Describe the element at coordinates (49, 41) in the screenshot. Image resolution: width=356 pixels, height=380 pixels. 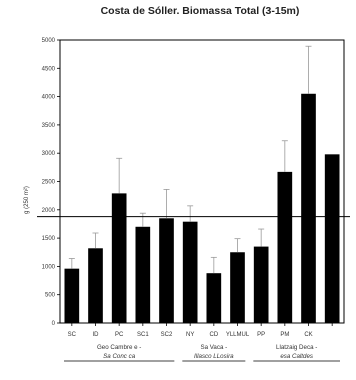
I see `y-tick-label: 5000` at that location.